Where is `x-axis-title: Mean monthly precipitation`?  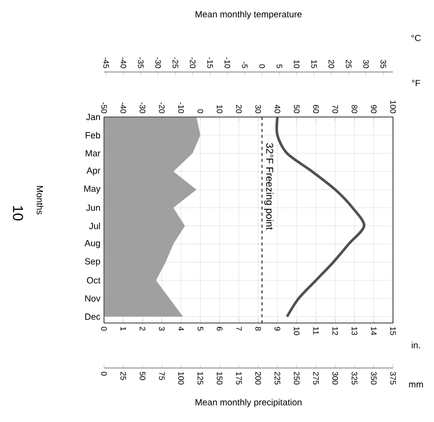
x-axis-title: Mean monthly precipitation is located at coordinates (249, 403).